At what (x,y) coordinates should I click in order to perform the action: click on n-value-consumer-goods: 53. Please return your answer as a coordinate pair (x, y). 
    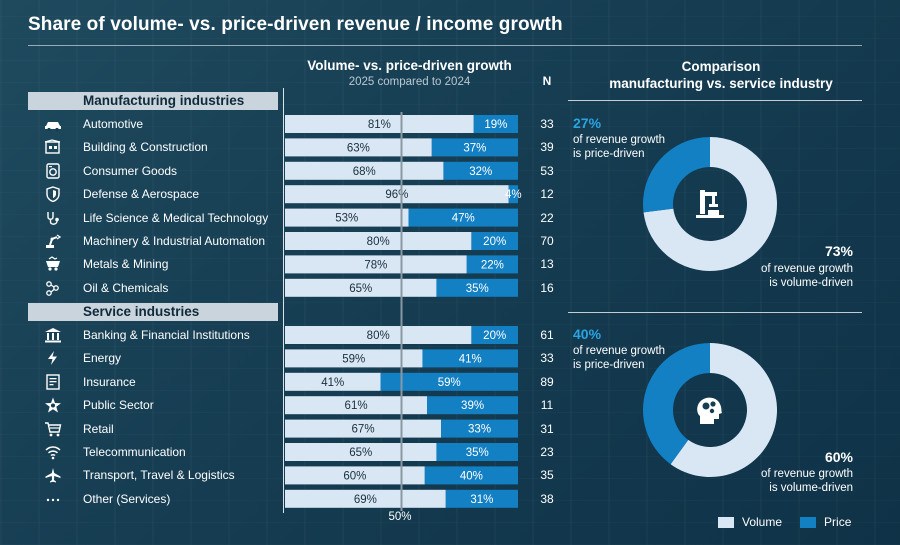
    Looking at the image, I should click on (547, 170).